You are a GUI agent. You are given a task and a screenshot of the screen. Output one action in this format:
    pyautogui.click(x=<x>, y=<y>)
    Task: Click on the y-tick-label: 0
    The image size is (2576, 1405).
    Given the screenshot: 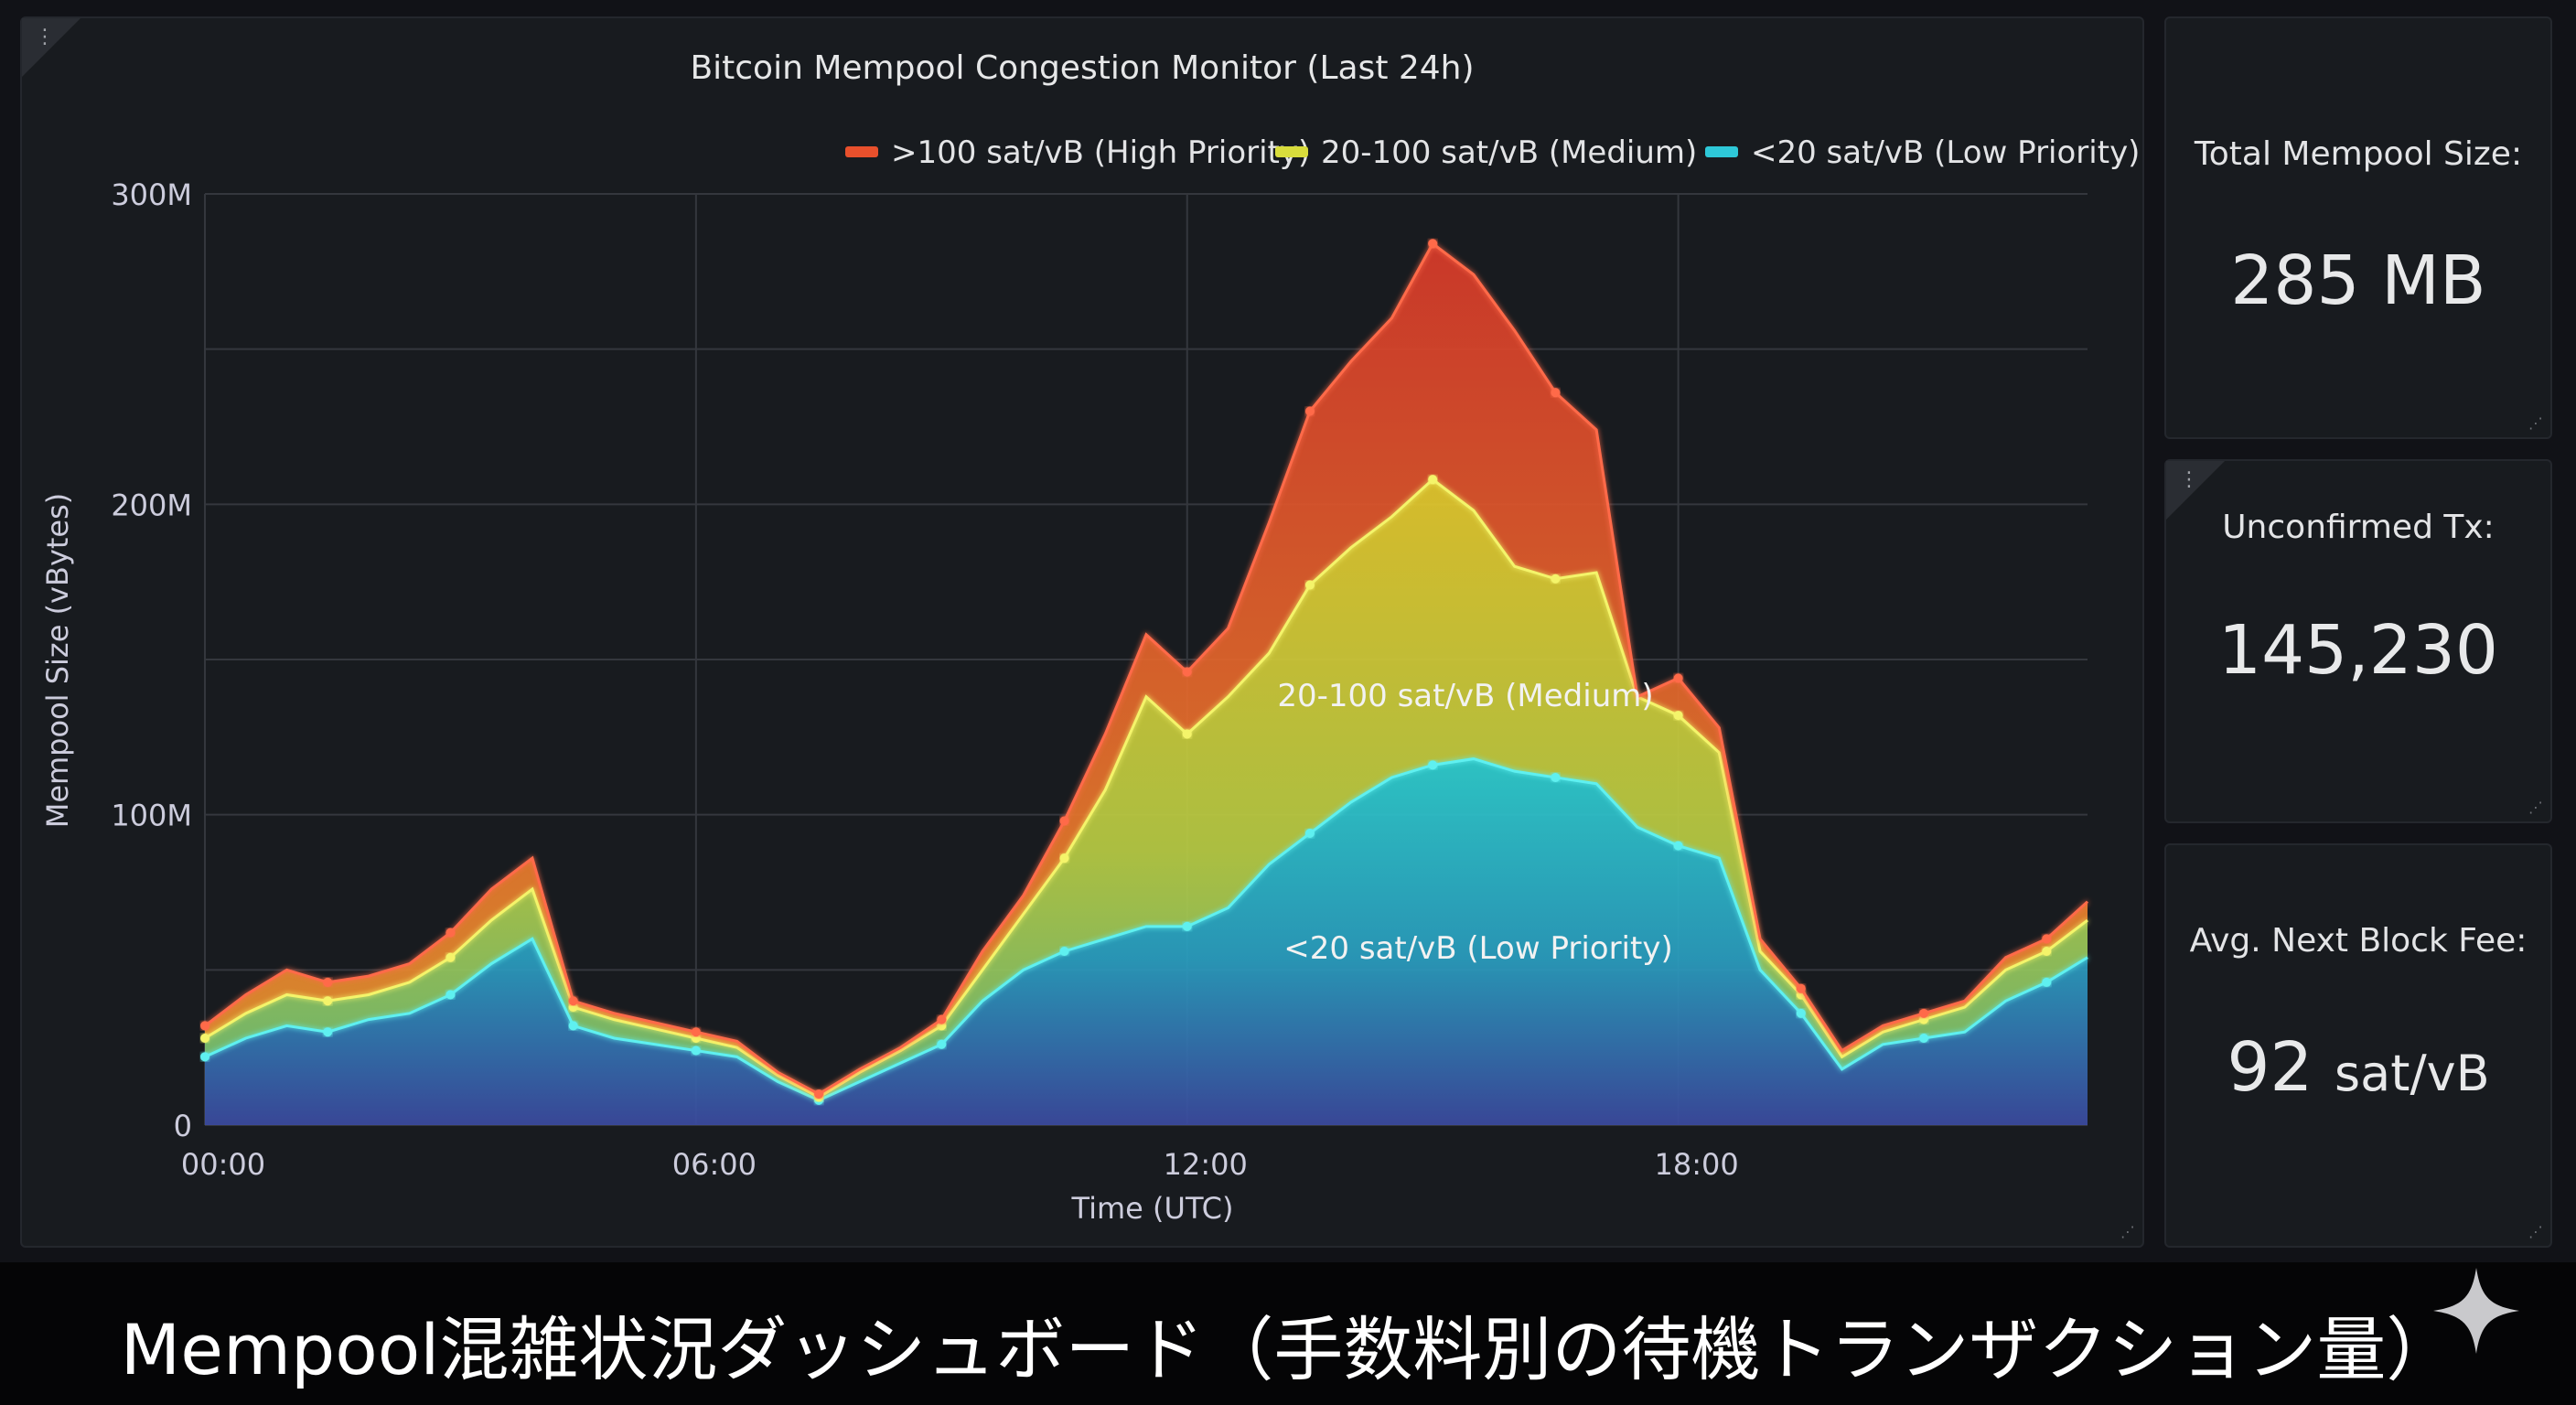 What is the action you would take?
    pyautogui.click(x=183, y=1126)
    